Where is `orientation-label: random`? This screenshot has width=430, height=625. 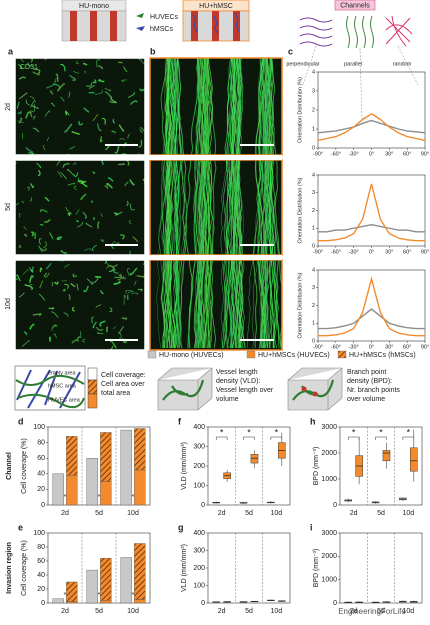 orientation-label: random is located at coordinates (402, 64).